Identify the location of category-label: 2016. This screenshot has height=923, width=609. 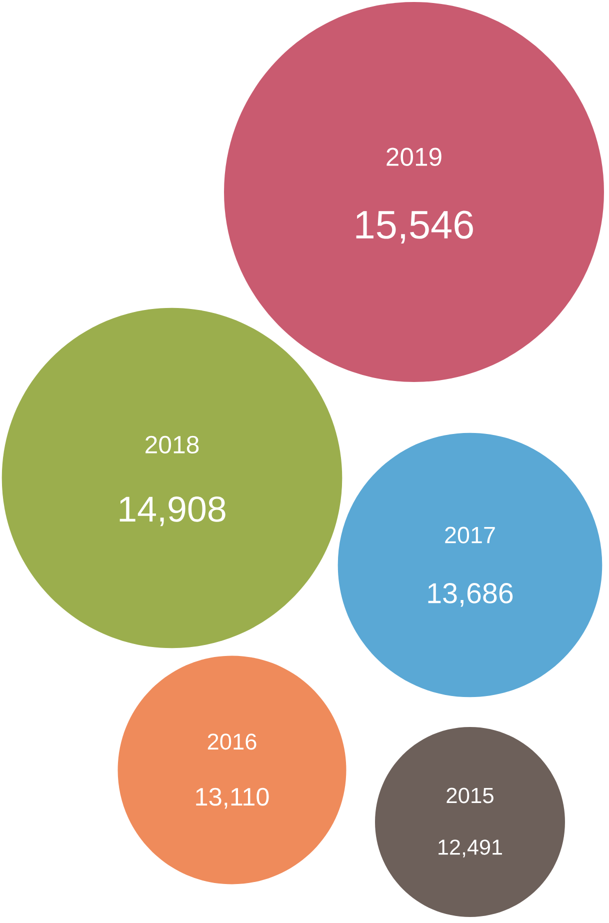
(232, 742).